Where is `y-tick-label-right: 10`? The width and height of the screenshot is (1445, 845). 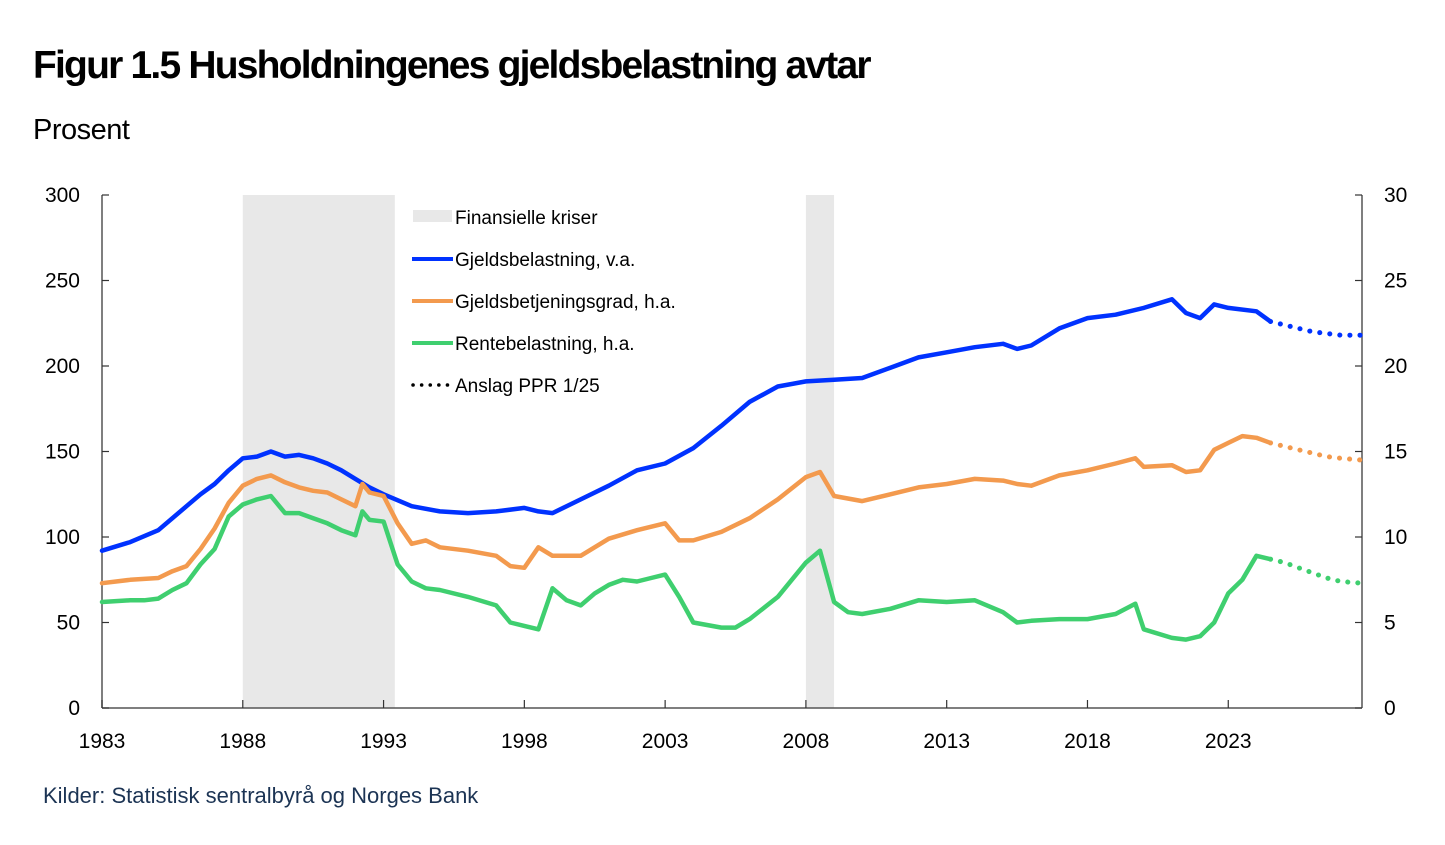
y-tick-label-right: 10 is located at coordinates (1395, 537).